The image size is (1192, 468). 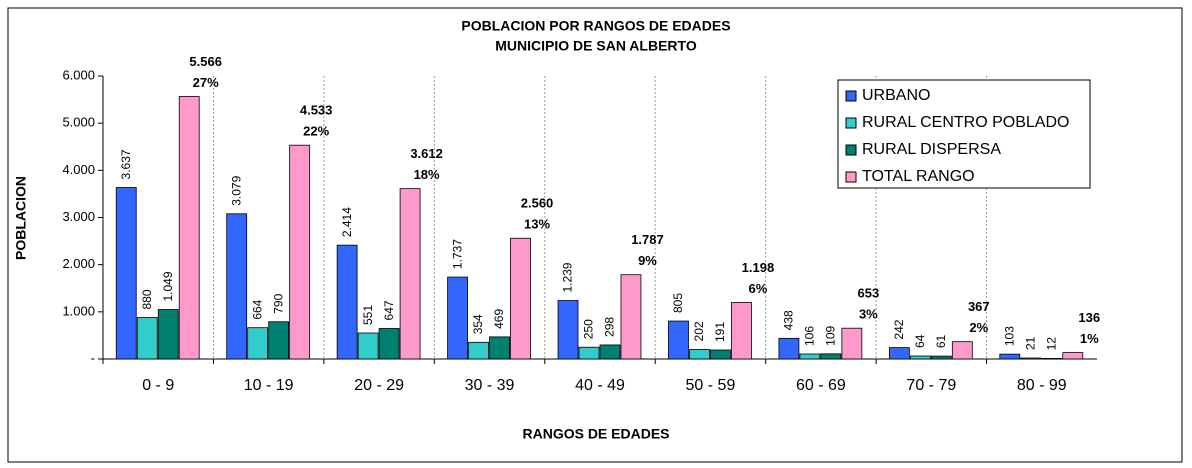 What do you see at coordinates (978, 327) in the screenshot?
I see `share-label: 2%` at bounding box center [978, 327].